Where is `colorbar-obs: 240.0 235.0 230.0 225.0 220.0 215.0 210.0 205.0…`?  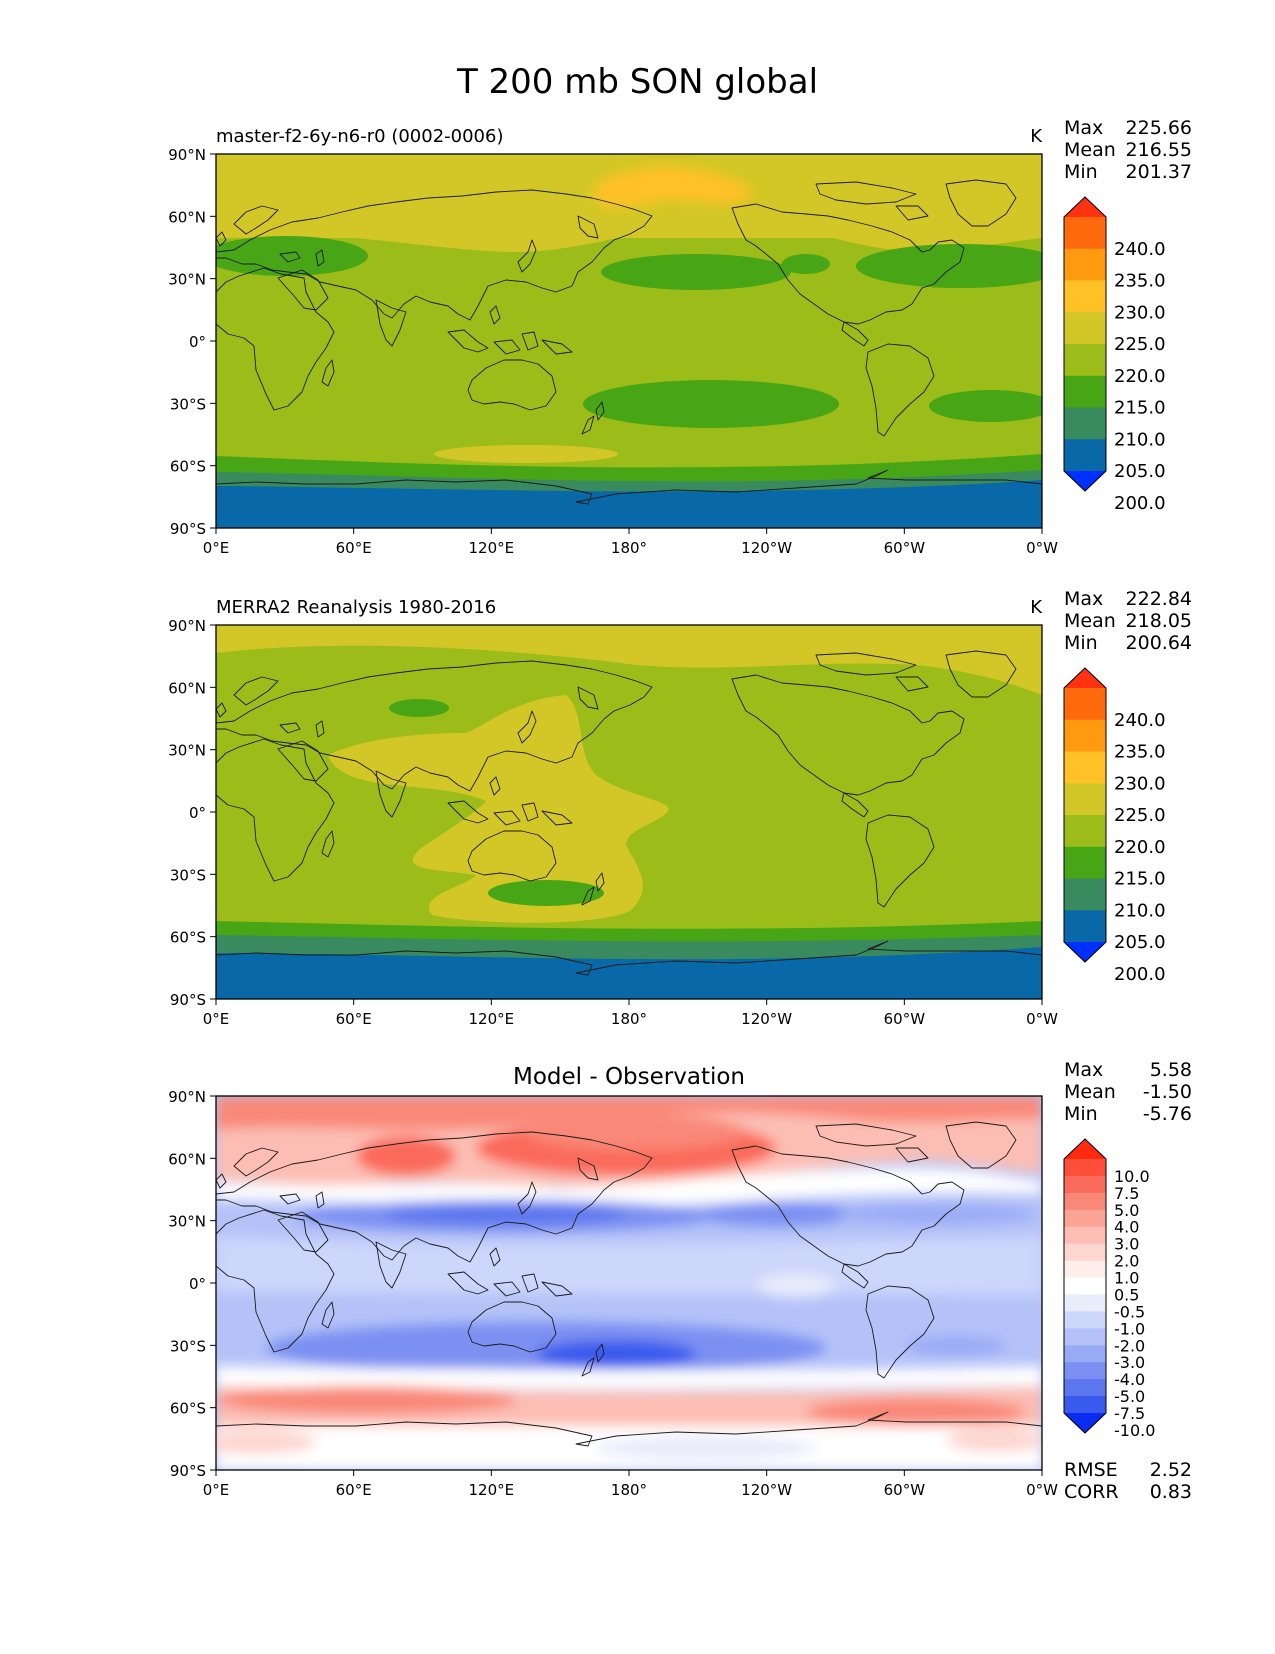
colorbar-obs: 240.0 235.0 230.0 225.0 220.0 215.0 210.0 205.0… is located at coordinates (1114, 826).